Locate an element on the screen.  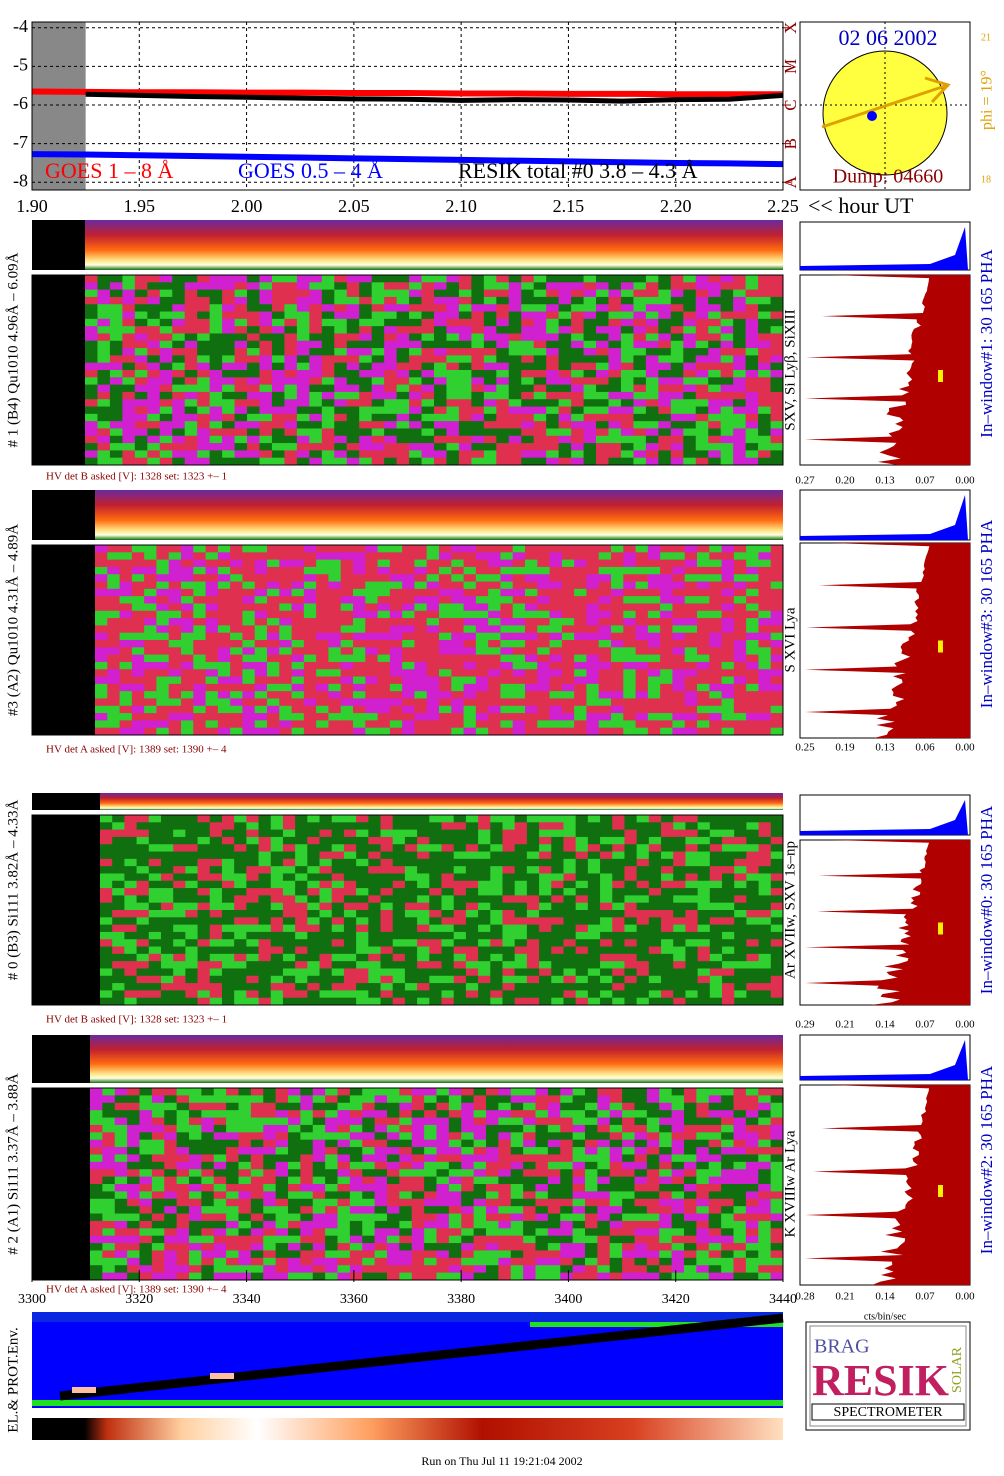
sun-arrow is located at coordinates (885, 106).